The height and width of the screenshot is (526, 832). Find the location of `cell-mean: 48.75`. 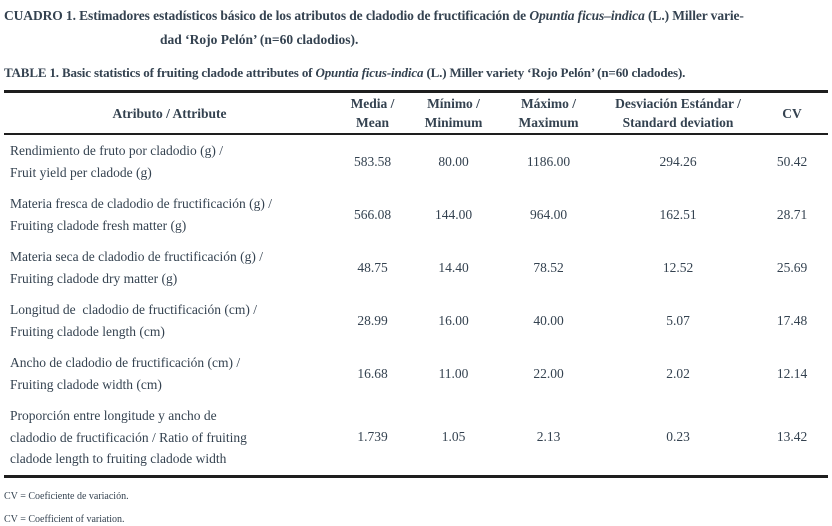

cell-mean: 48.75 is located at coordinates (372, 267).